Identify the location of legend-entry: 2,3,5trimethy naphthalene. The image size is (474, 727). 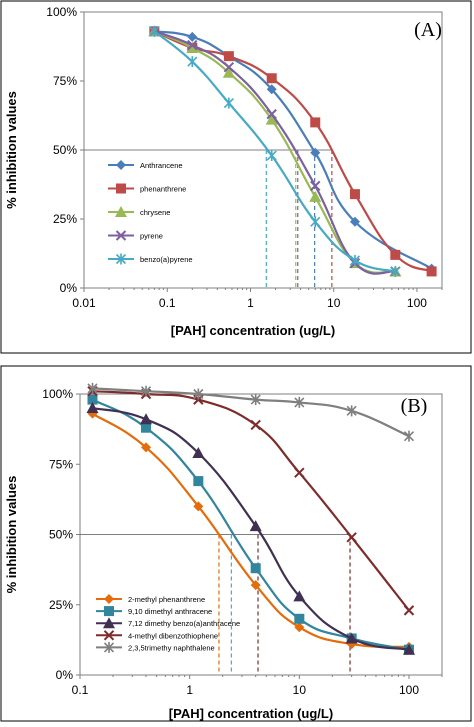
(155, 647).